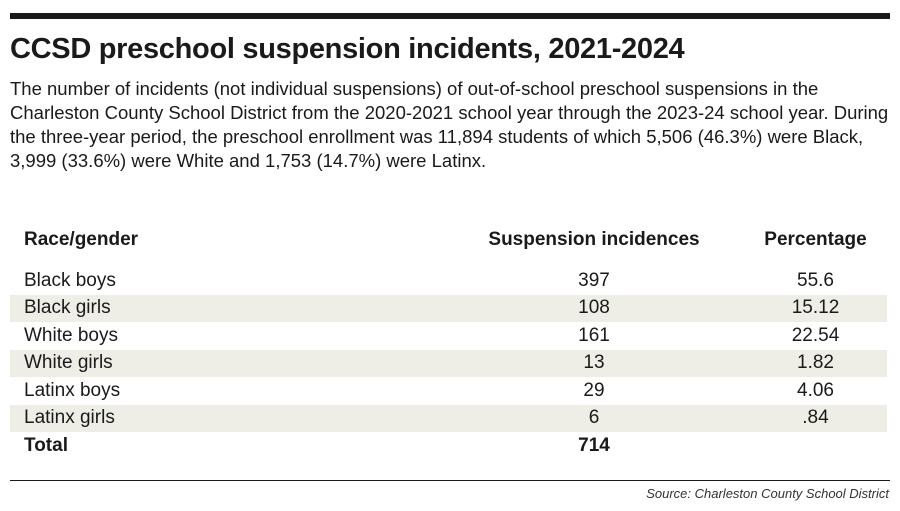  What do you see at coordinates (81, 239) in the screenshot?
I see `column-header-race-gender: Race/gender` at bounding box center [81, 239].